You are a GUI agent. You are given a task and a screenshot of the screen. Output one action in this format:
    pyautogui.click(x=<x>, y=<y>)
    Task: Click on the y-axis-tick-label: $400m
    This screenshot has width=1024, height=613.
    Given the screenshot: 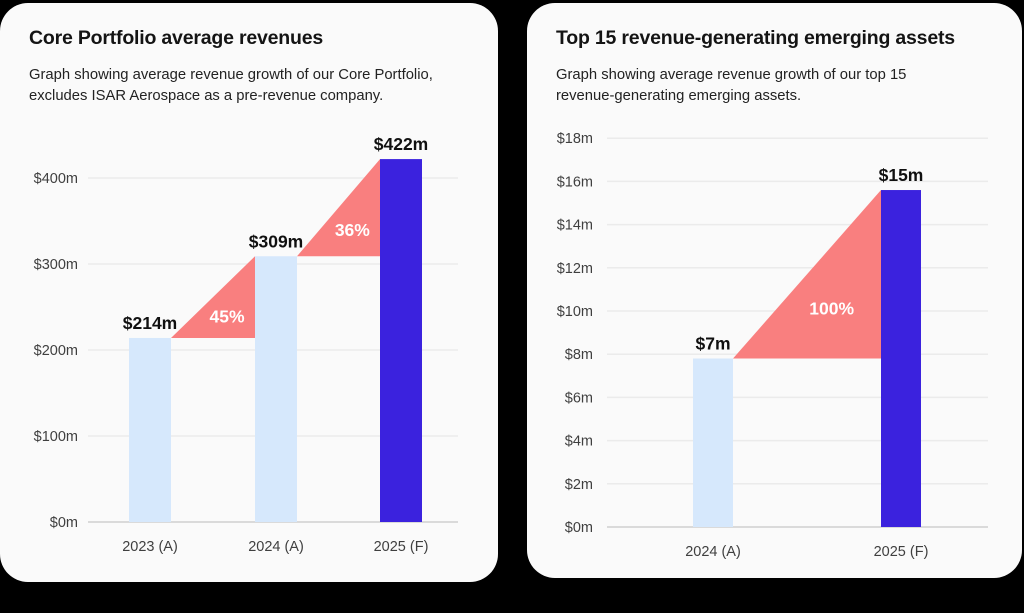 What is the action you would take?
    pyautogui.click(x=56, y=179)
    